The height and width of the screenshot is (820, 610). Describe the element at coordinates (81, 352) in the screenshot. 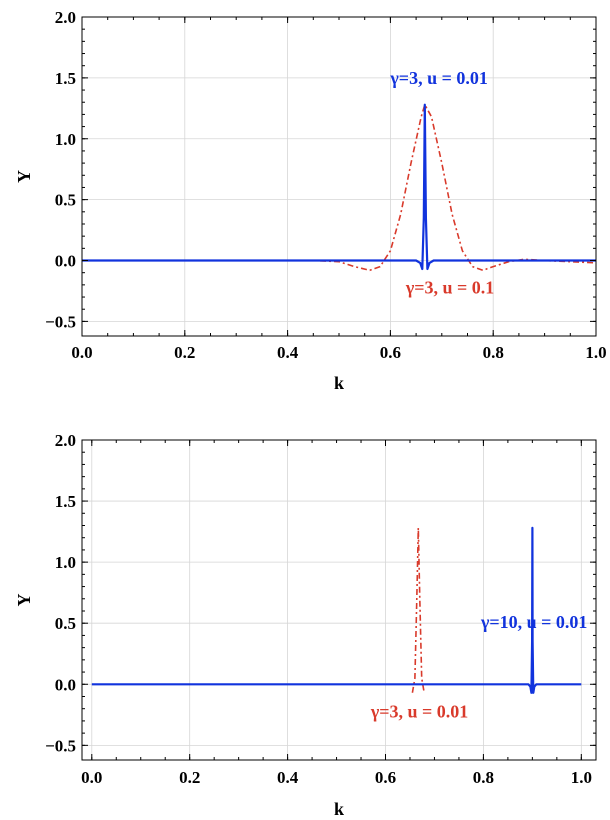

I see `top-x-tick-label: 0.0` at that location.